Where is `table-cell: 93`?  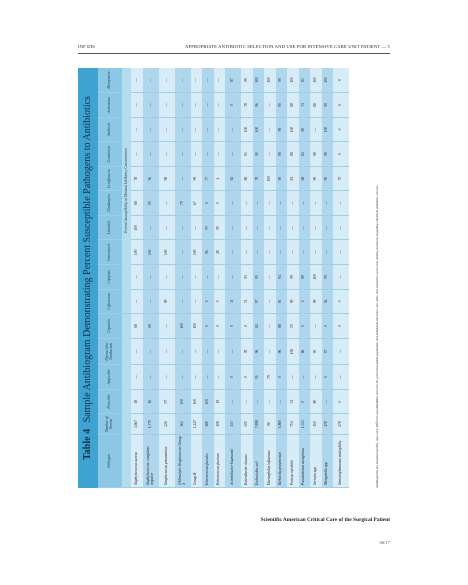
table-cell: 93 is located at coordinates (281, 301).